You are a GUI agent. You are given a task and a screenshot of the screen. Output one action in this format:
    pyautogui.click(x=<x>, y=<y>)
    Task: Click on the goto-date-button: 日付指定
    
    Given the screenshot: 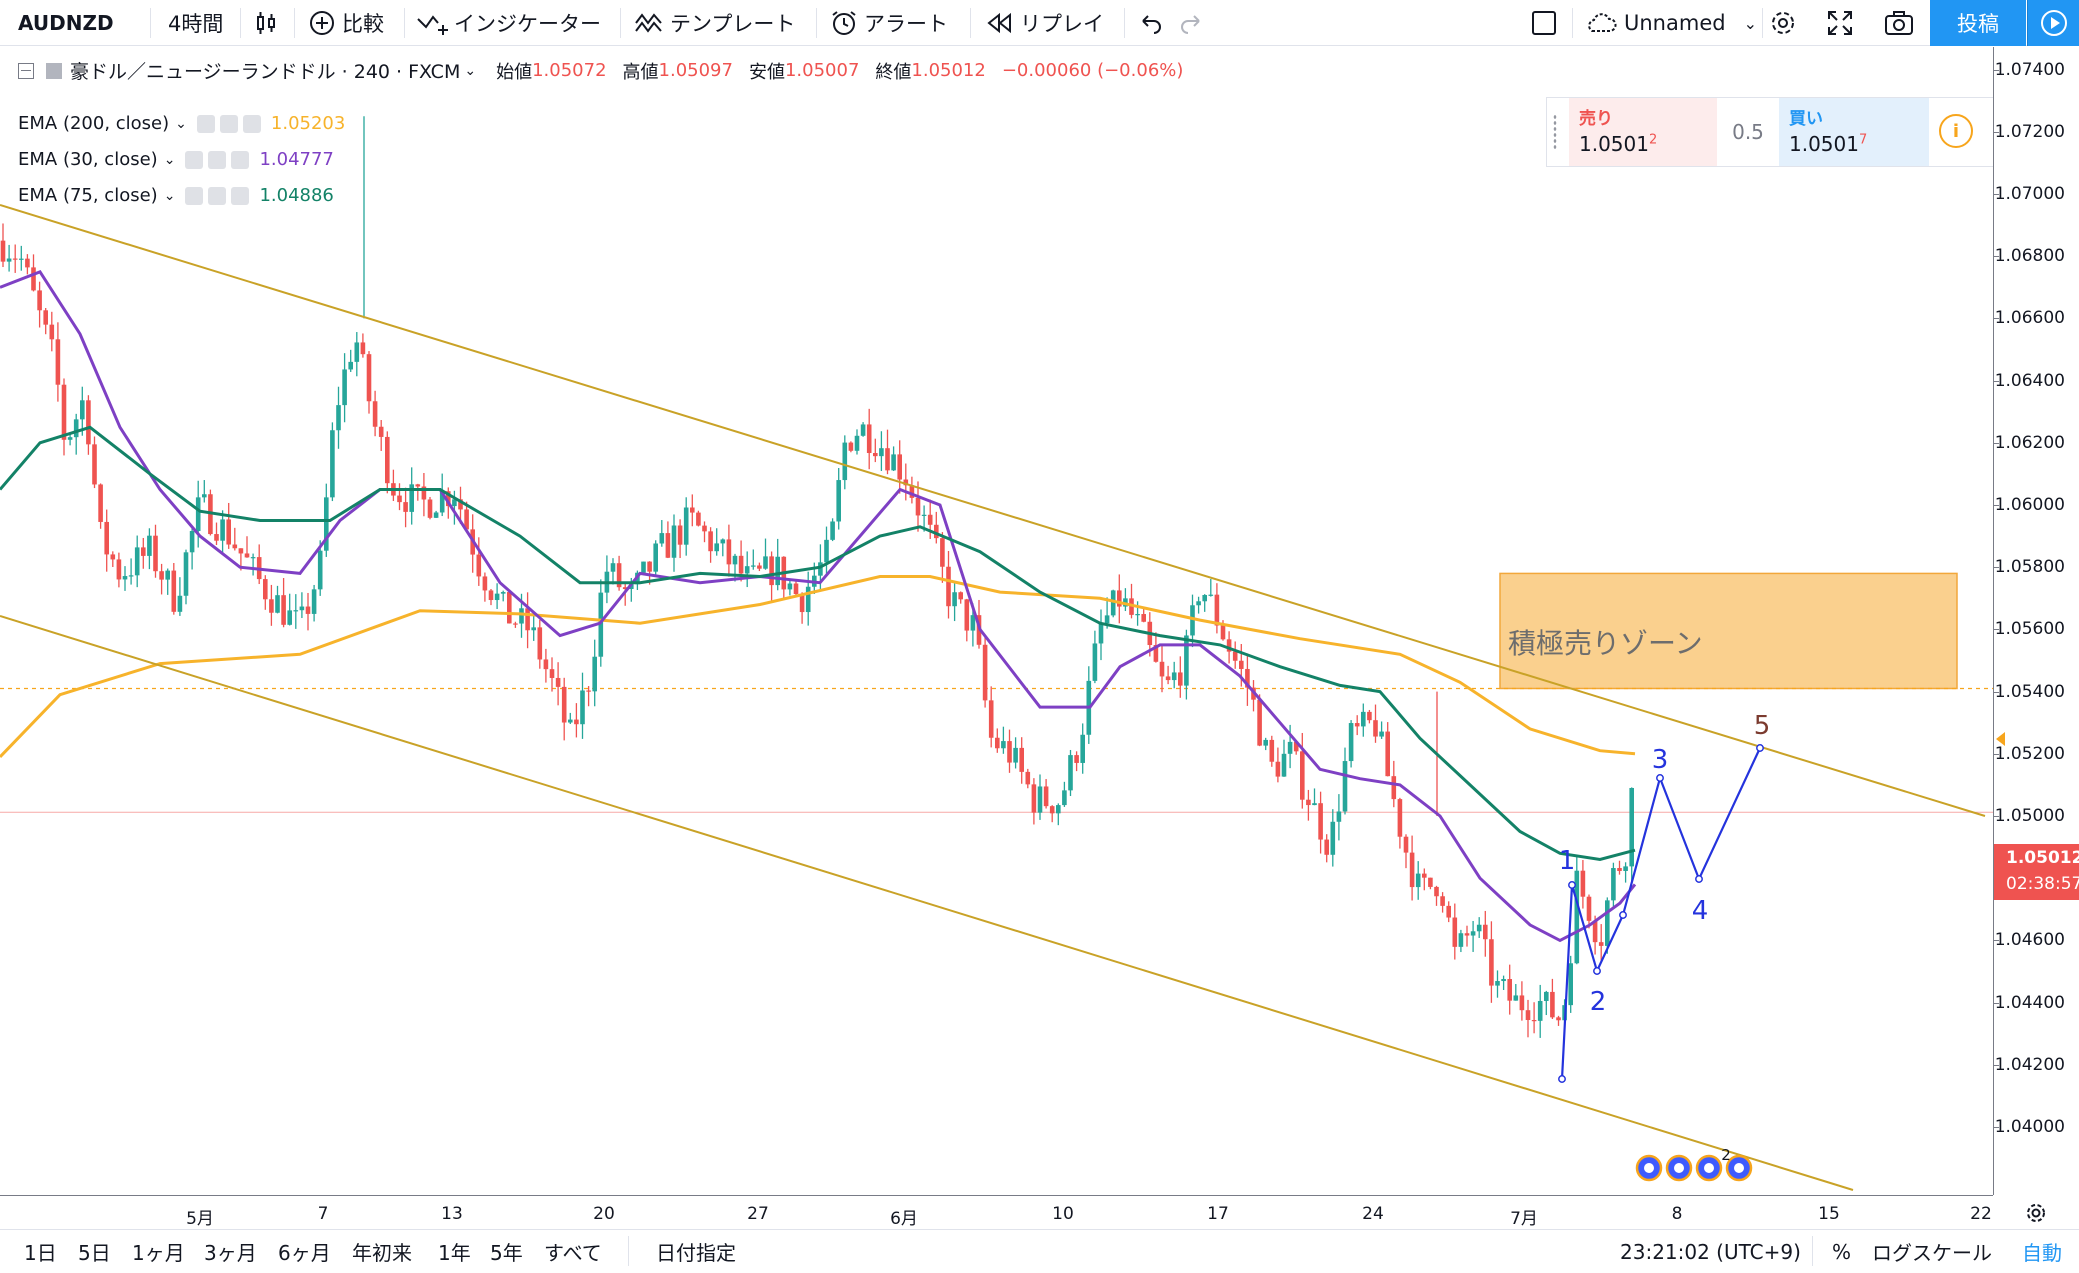 What is the action you would take?
    pyautogui.click(x=696, y=1253)
    